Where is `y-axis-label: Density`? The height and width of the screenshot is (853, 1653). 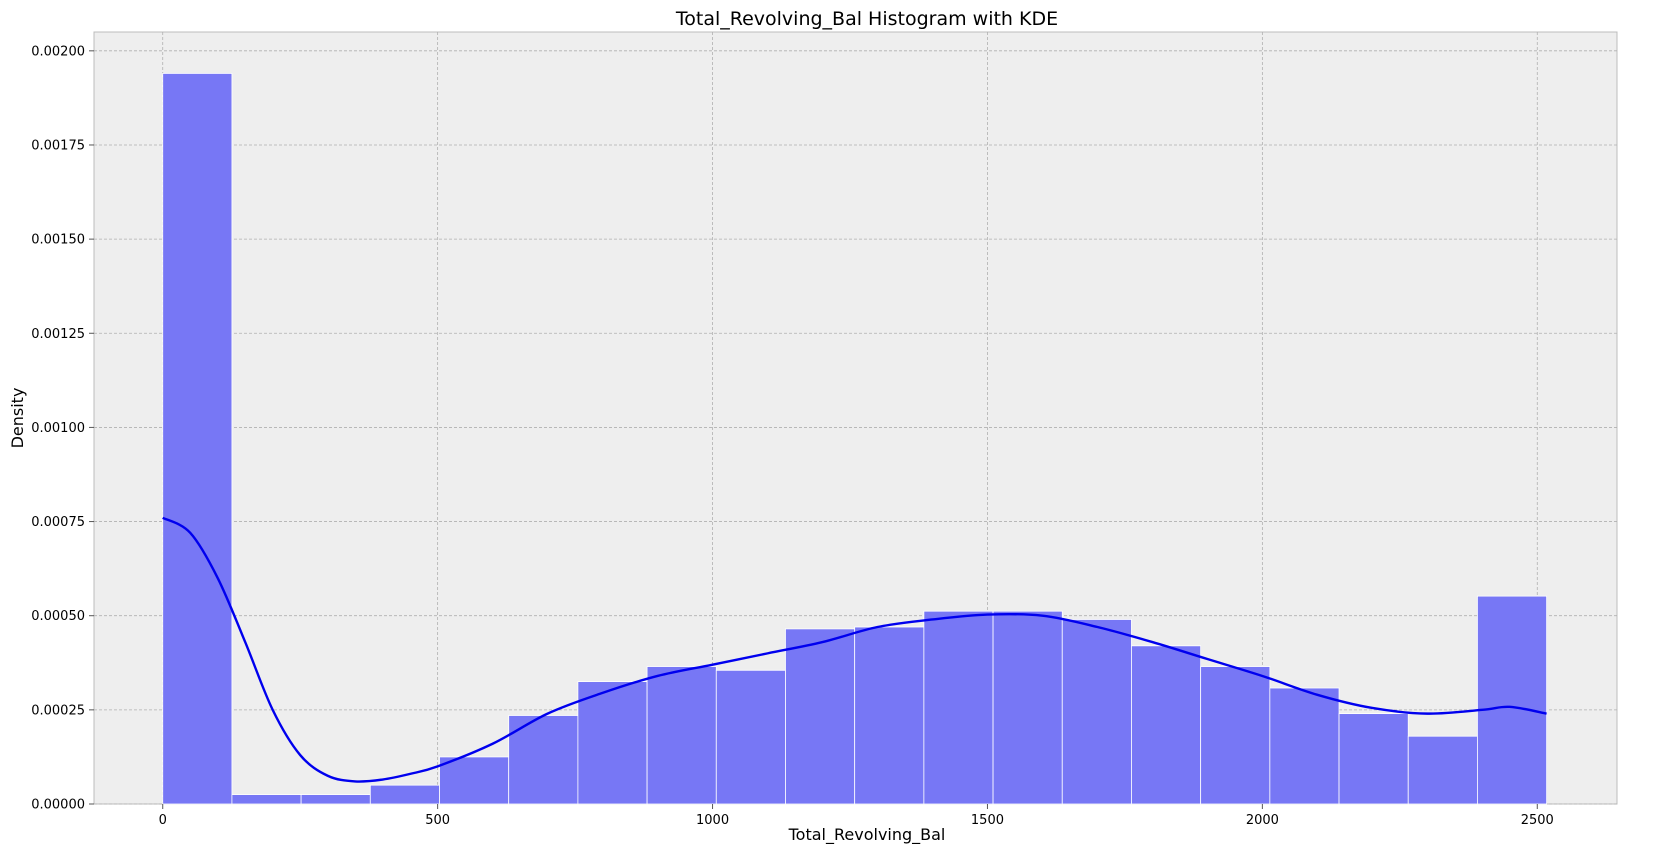 y-axis-label: Density is located at coordinates (17, 418).